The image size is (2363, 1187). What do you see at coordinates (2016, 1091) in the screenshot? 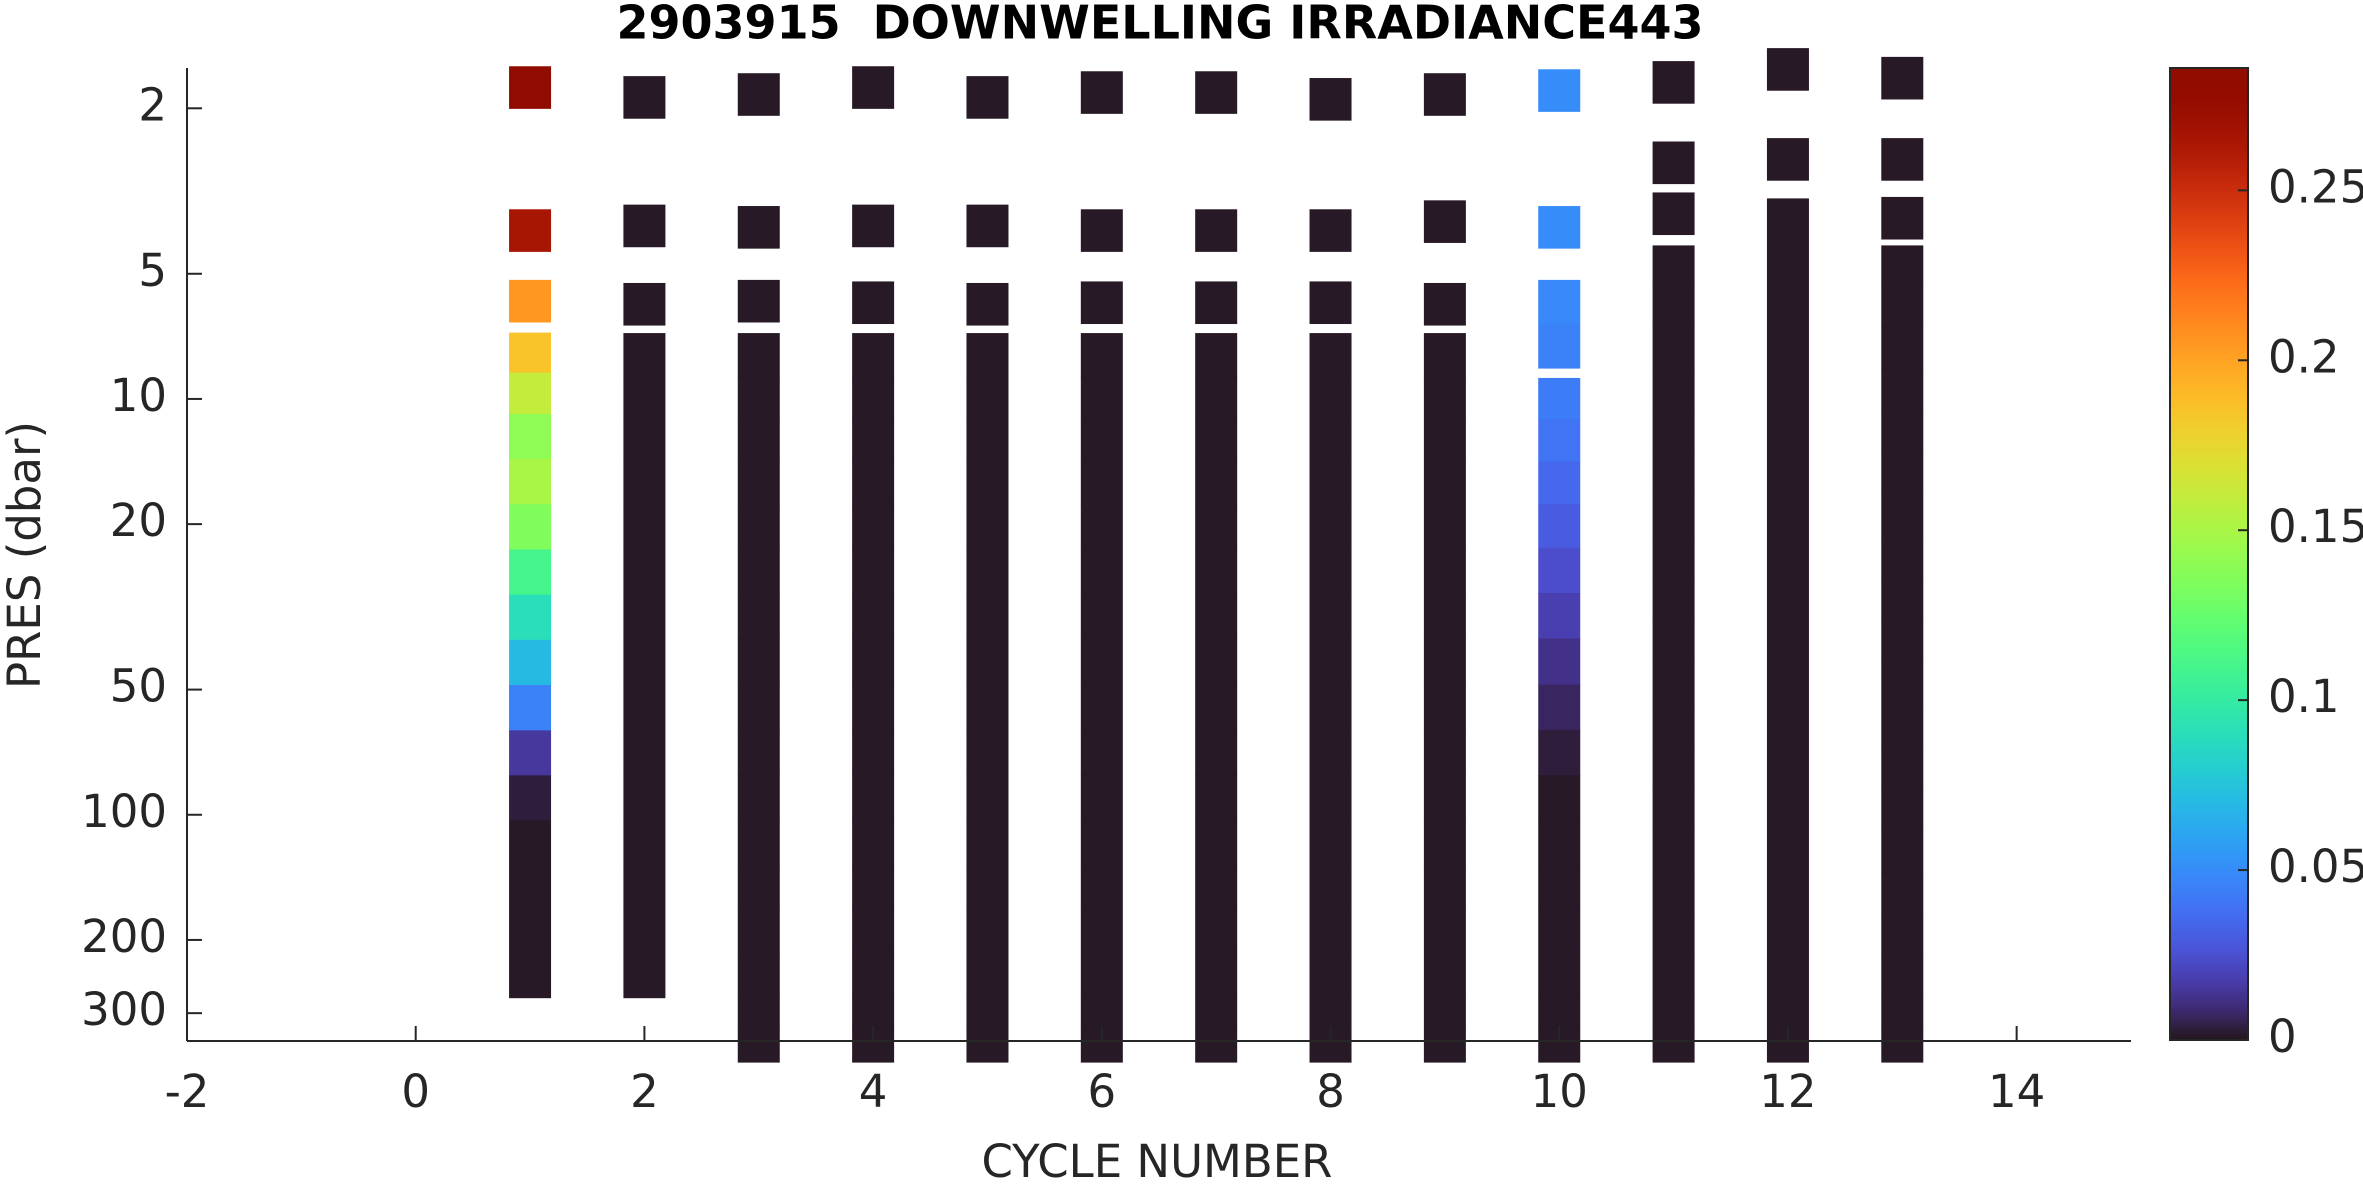
I see `x-tick-label: 14` at bounding box center [2016, 1091].